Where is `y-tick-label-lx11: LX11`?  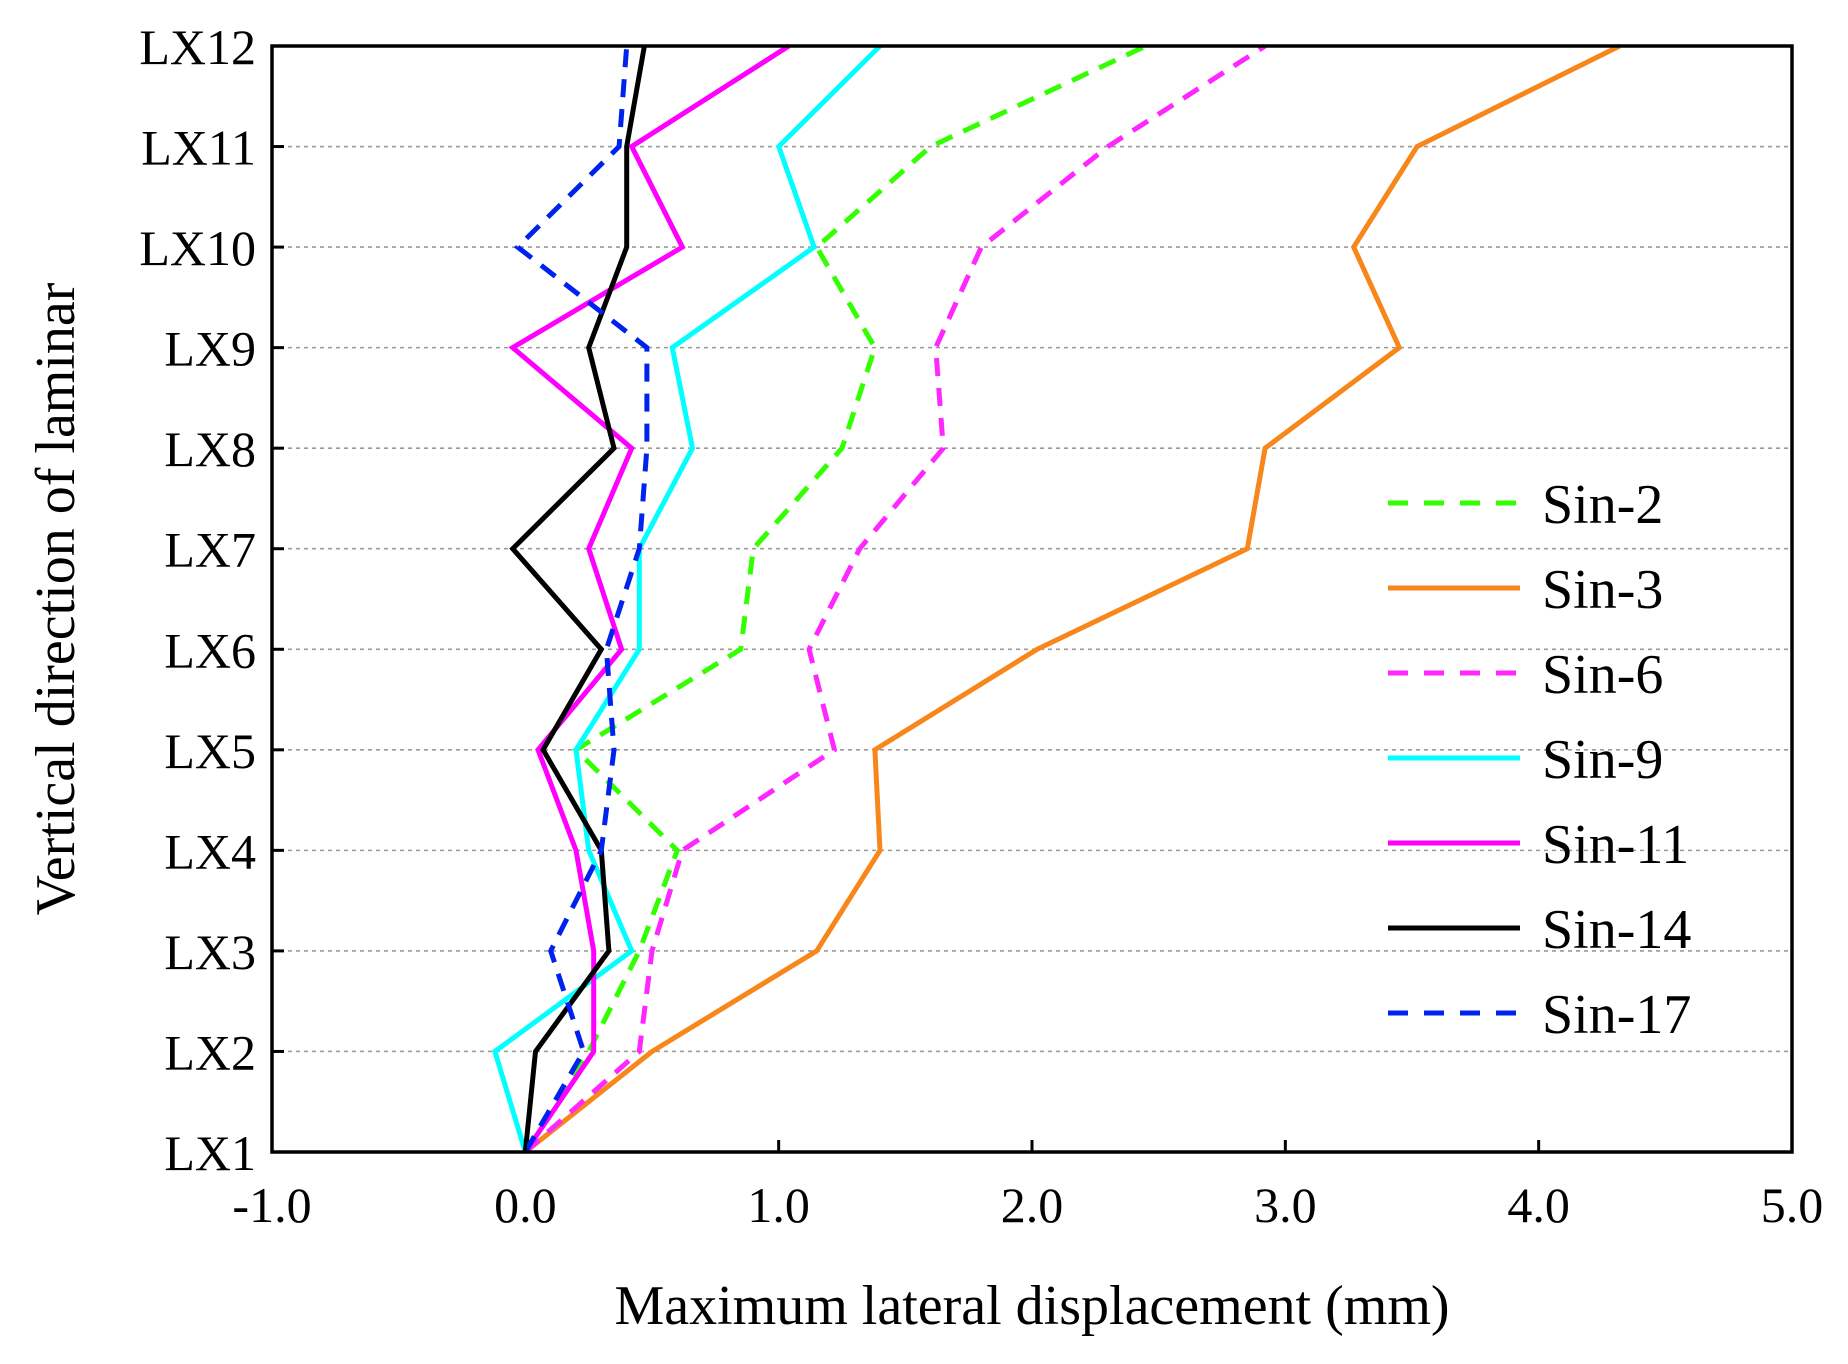
y-tick-label-lx11: LX11 is located at coordinates (198, 148).